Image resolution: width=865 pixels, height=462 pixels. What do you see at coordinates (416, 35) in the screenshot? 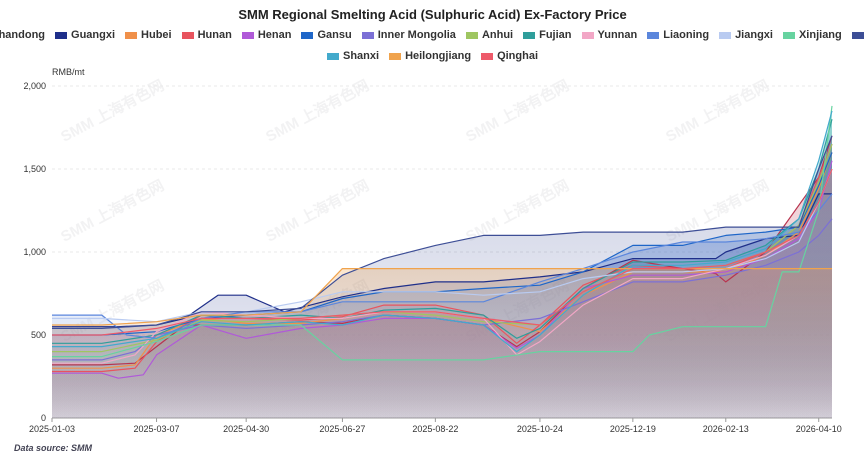
I see `legend-label: Inner Mongolia` at bounding box center [416, 35].